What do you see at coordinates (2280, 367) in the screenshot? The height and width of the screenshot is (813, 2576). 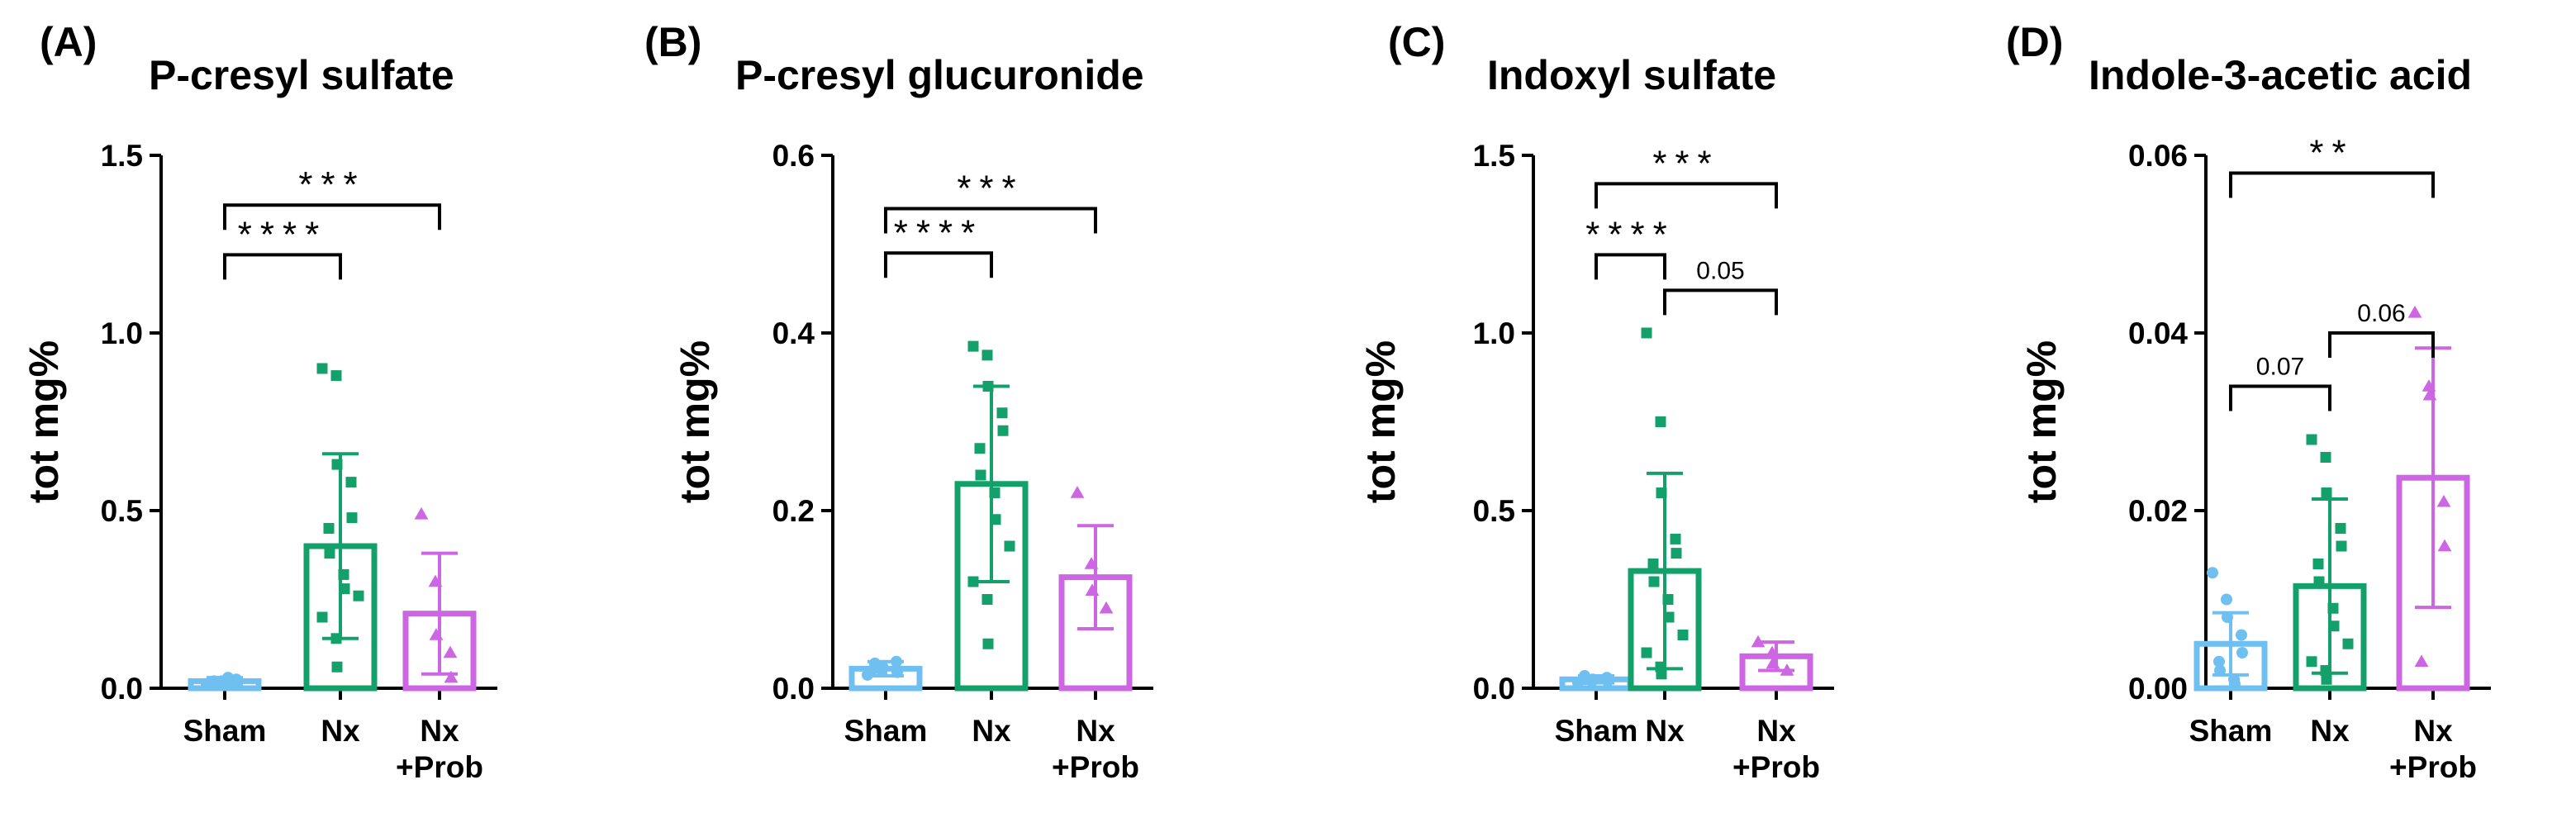 I see `significance-label: 0.07` at bounding box center [2280, 367].